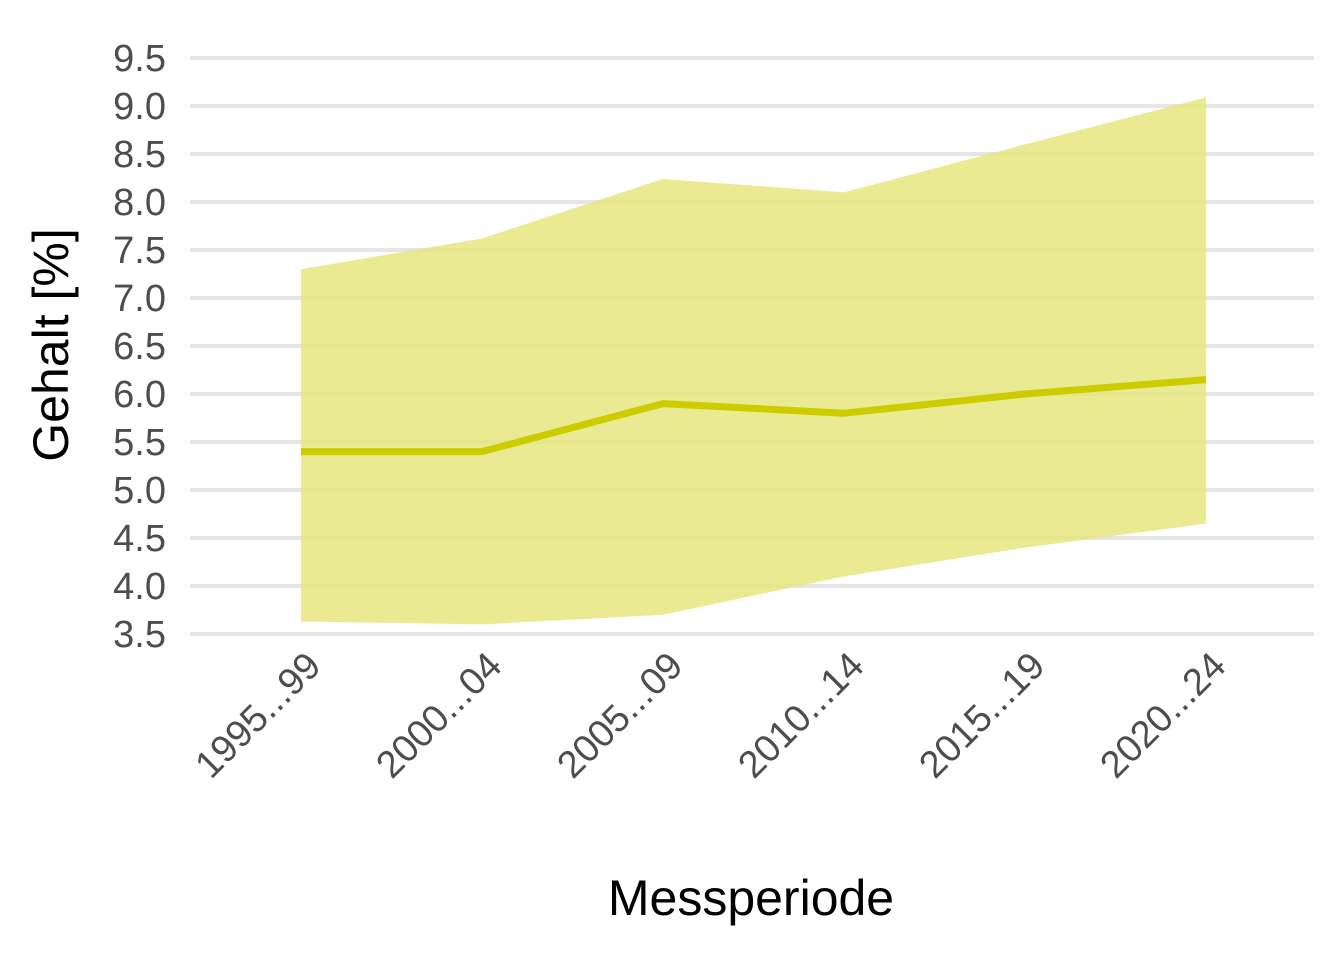 The height and width of the screenshot is (960, 1344). Describe the element at coordinates (51, 344) in the screenshot. I see `y-axis-title: Gehalt [%]` at that location.